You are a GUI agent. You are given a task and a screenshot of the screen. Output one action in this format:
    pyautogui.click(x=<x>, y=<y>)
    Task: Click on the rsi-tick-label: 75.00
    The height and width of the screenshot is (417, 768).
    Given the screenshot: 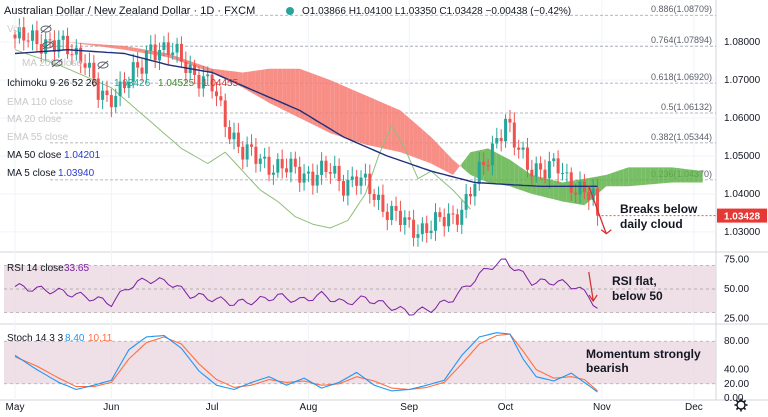 What is the action you would take?
    pyautogui.click(x=736, y=260)
    